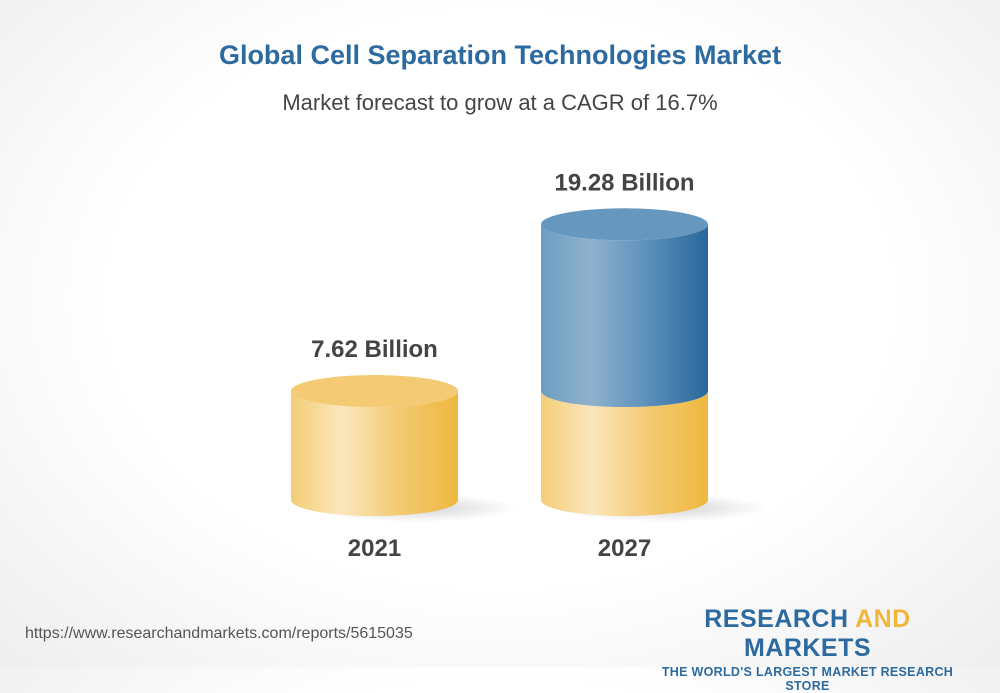 This screenshot has width=1000, height=693. What do you see at coordinates (624, 224) in the screenshot?
I see `bar-top-2027` at bounding box center [624, 224].